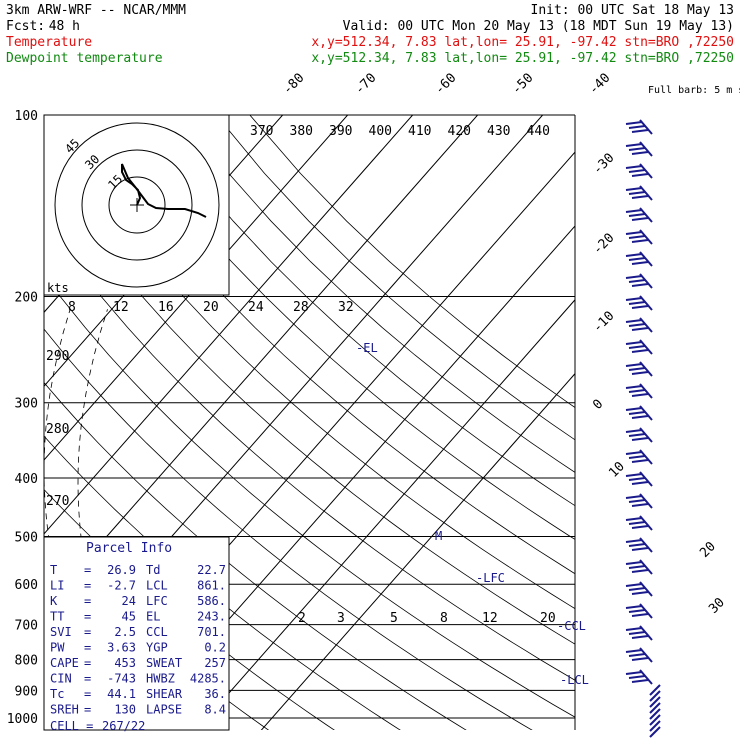 This screenshot has height=740, width=740. Describe the element at coordinates (599, 84) in the screenshot. I see `temp-tick--40: -40` at that location.